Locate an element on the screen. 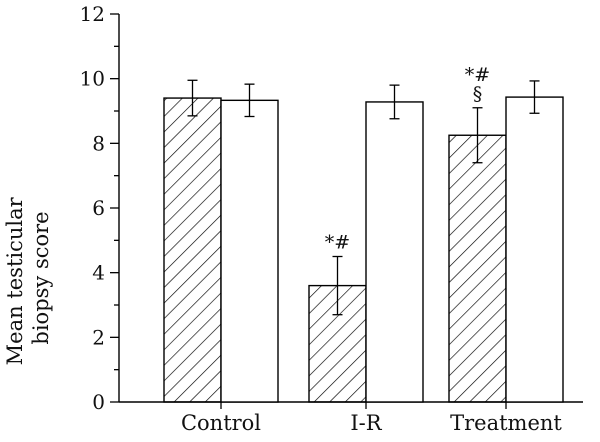 The image size is (600, 442). significance-marker: § is located at coordinates (478, 94).